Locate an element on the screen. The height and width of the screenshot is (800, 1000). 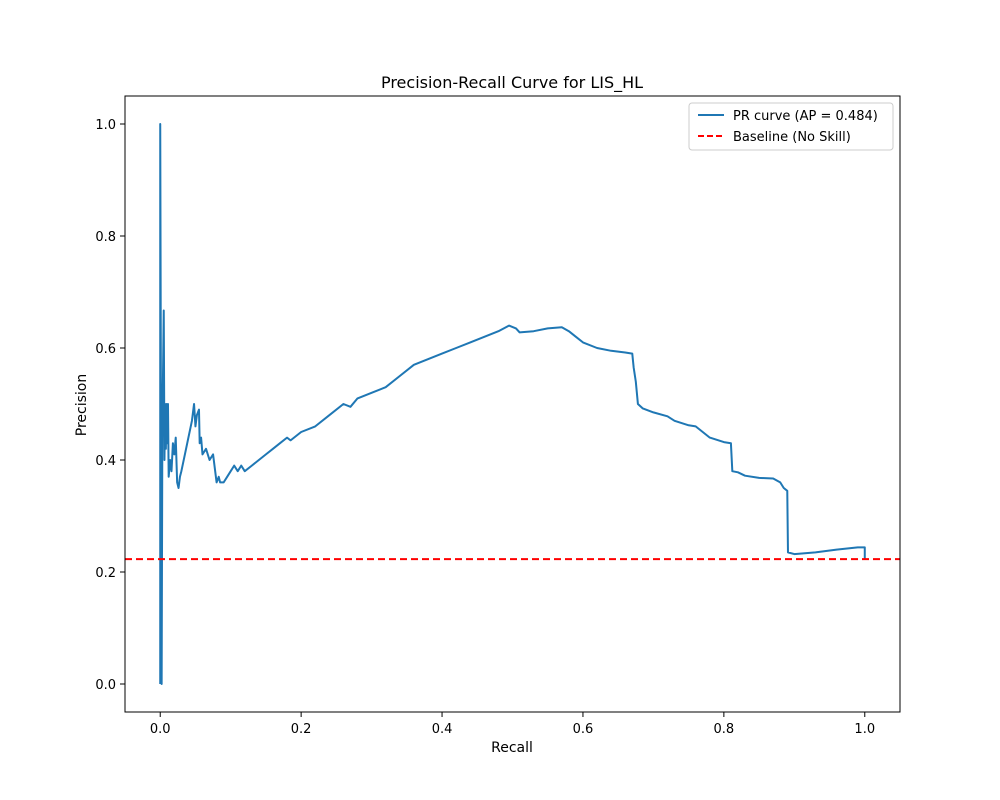
y-tick-label: 0.4 is located at coordinates (105, 461).